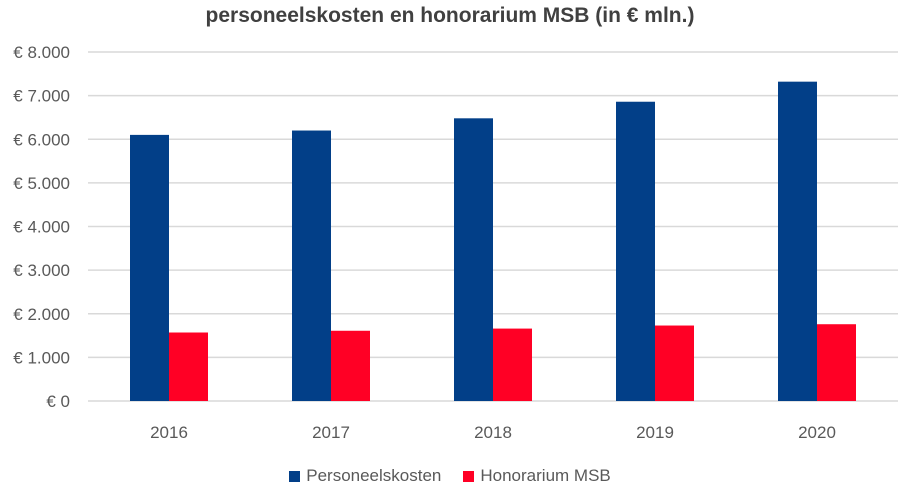 Image resolution: width=900 pixels, height=492 pixels. What do you see at coordinates (41, 270) in the screenshot?
I see `y-tick-label: € 3.000` at bounding box center [41, 270].